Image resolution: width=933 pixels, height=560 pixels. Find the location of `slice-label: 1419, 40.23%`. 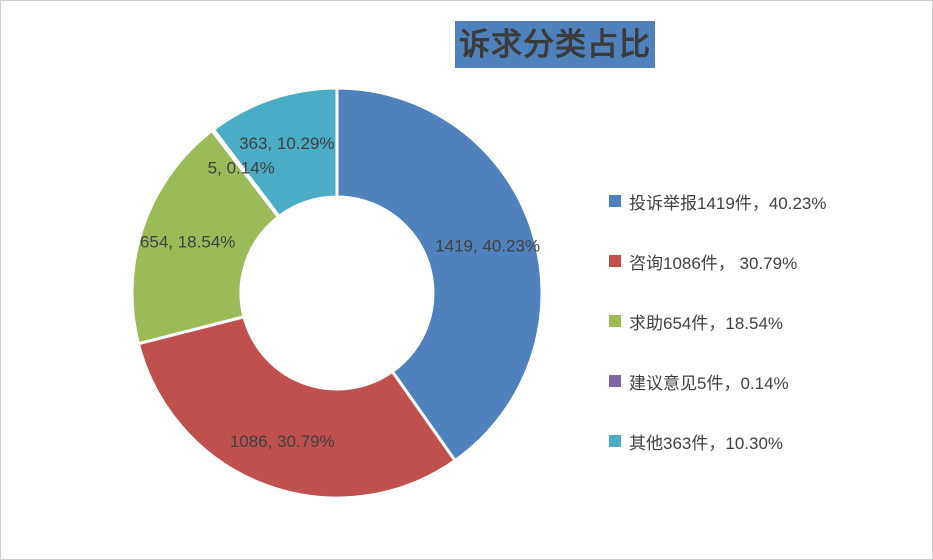

slice-label: 1419, 40.23% is located at coordinates (487, 245).